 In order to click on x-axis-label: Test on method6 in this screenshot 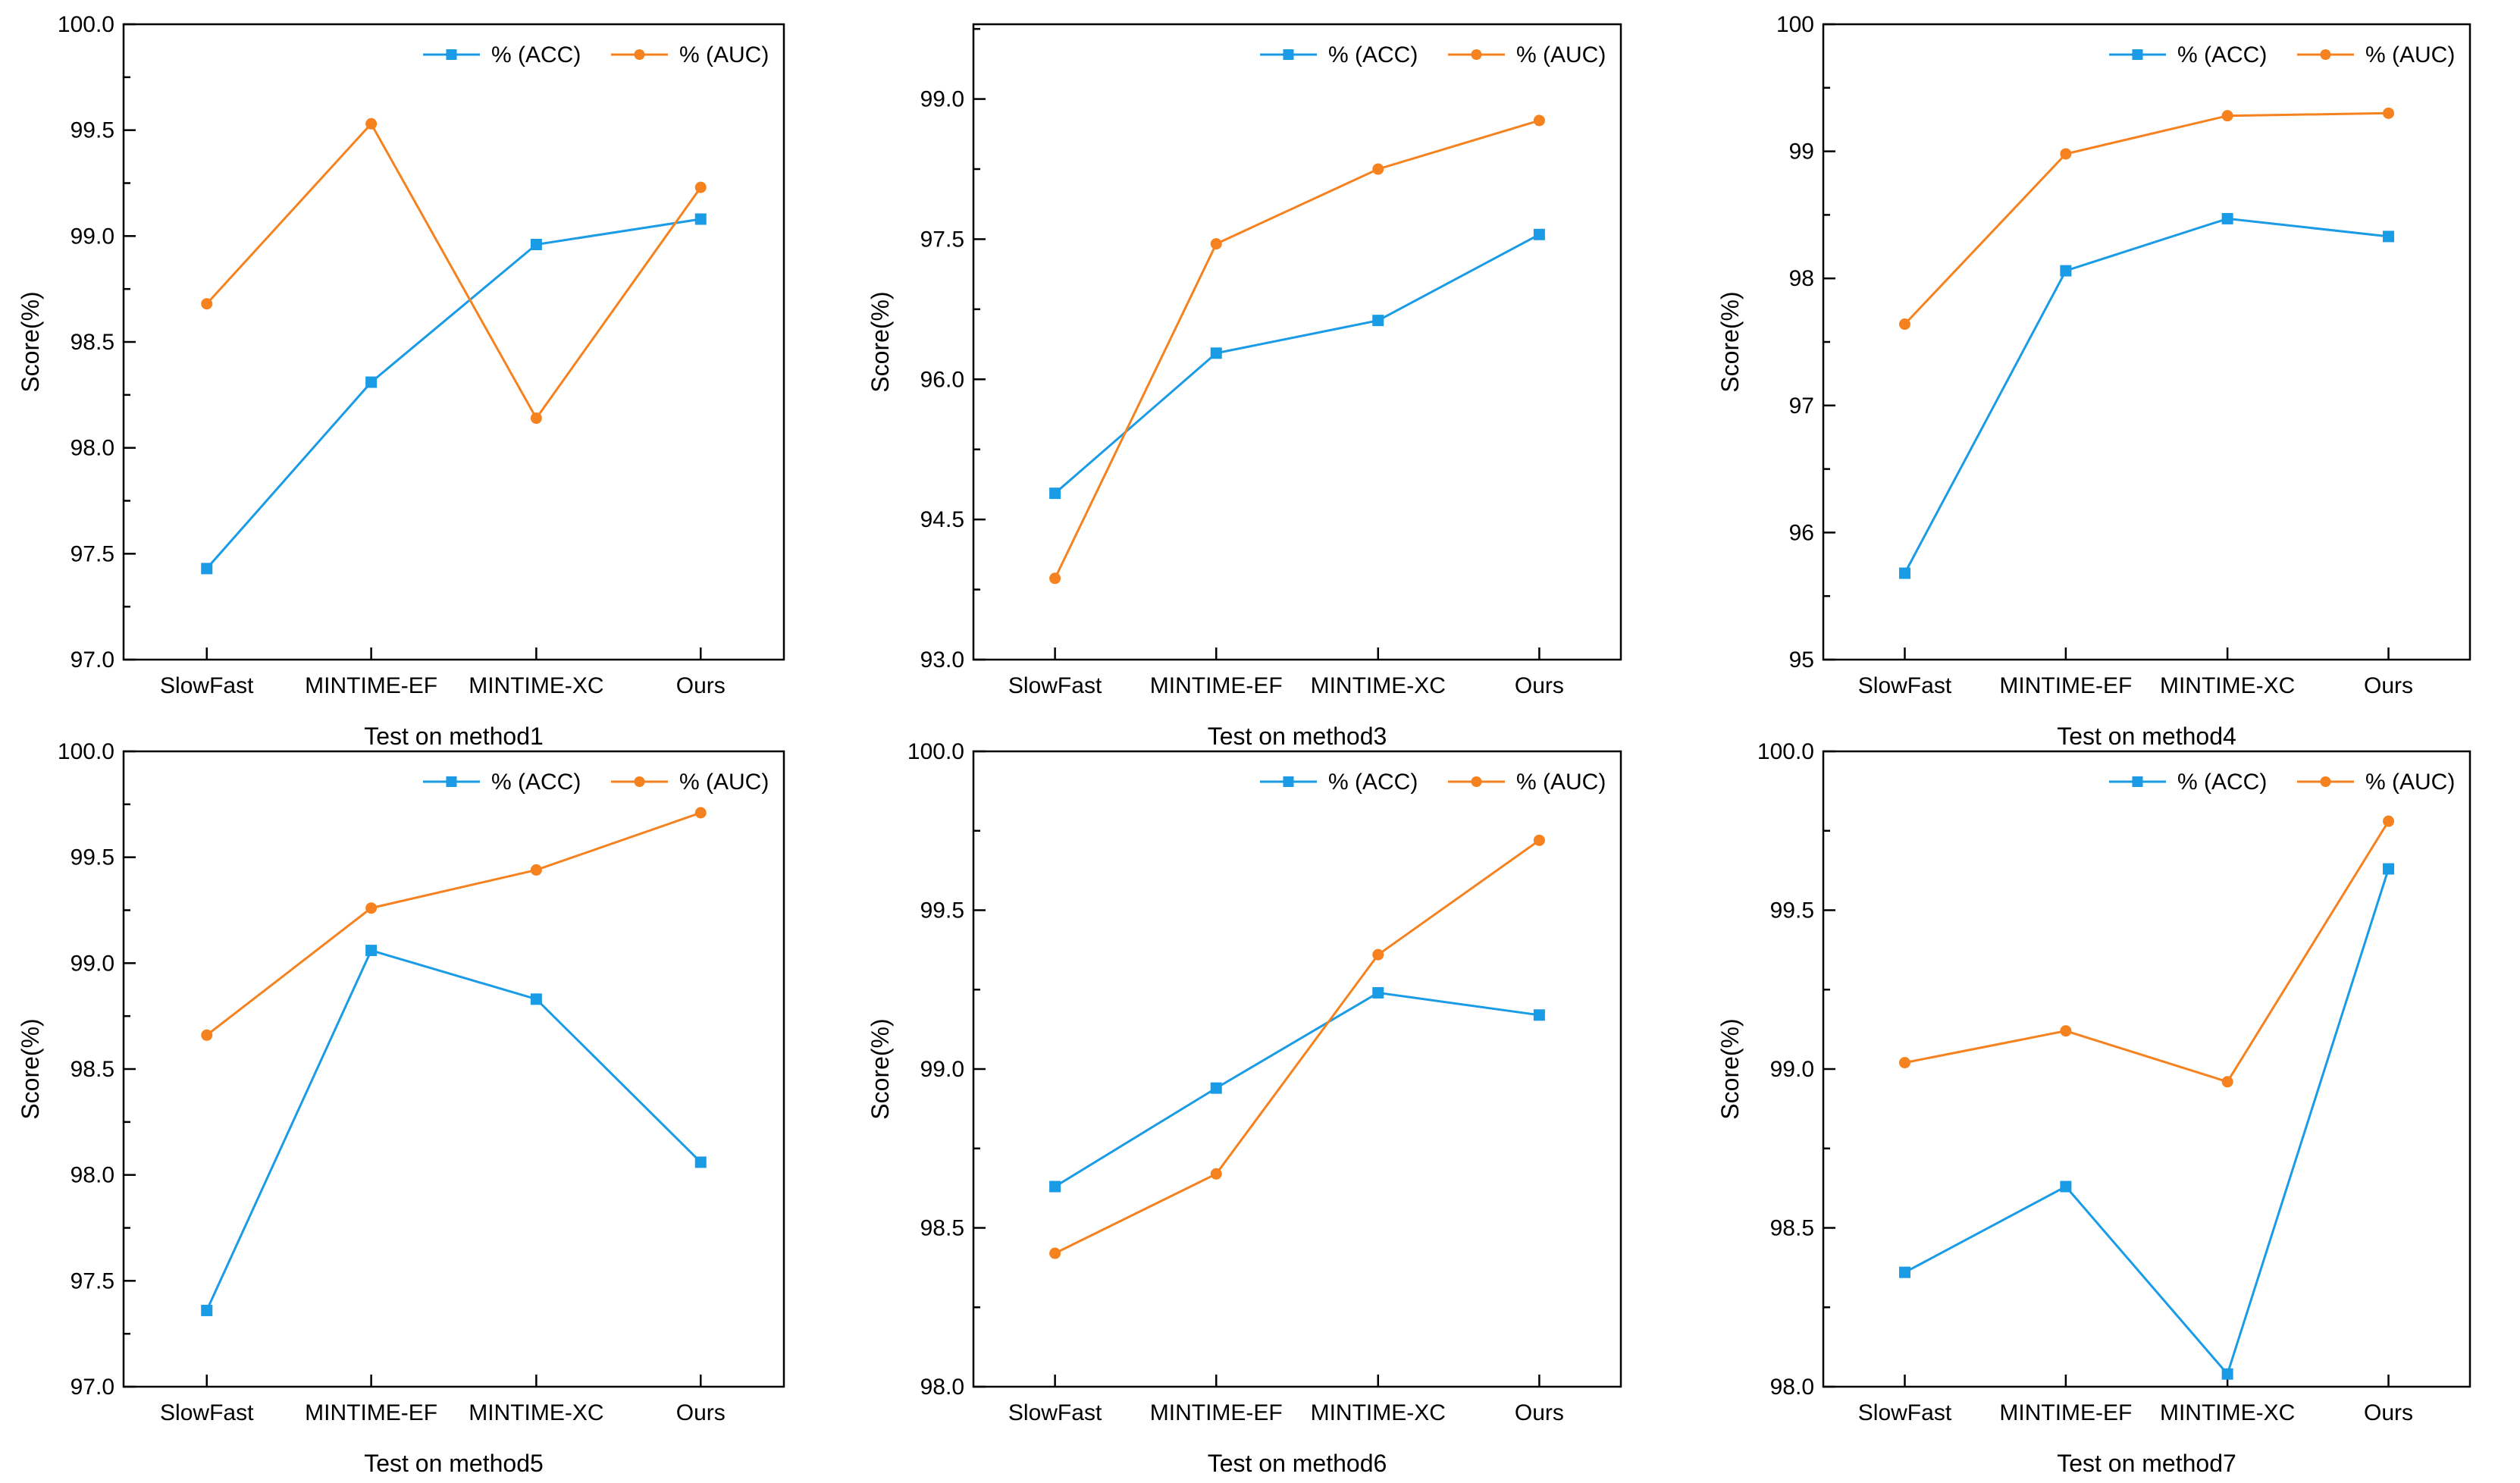, I will do `click(1297, 1463)`.